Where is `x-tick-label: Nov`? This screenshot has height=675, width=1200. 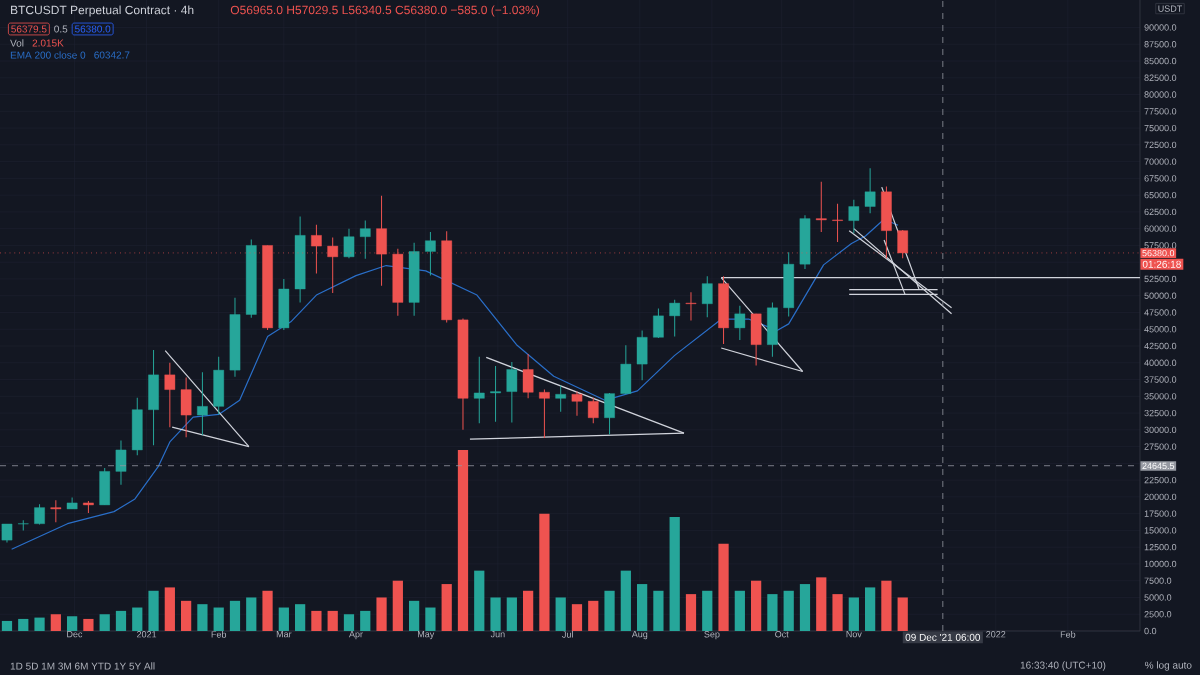
x-tick-label: Nov is located at coordinates (854, 634).